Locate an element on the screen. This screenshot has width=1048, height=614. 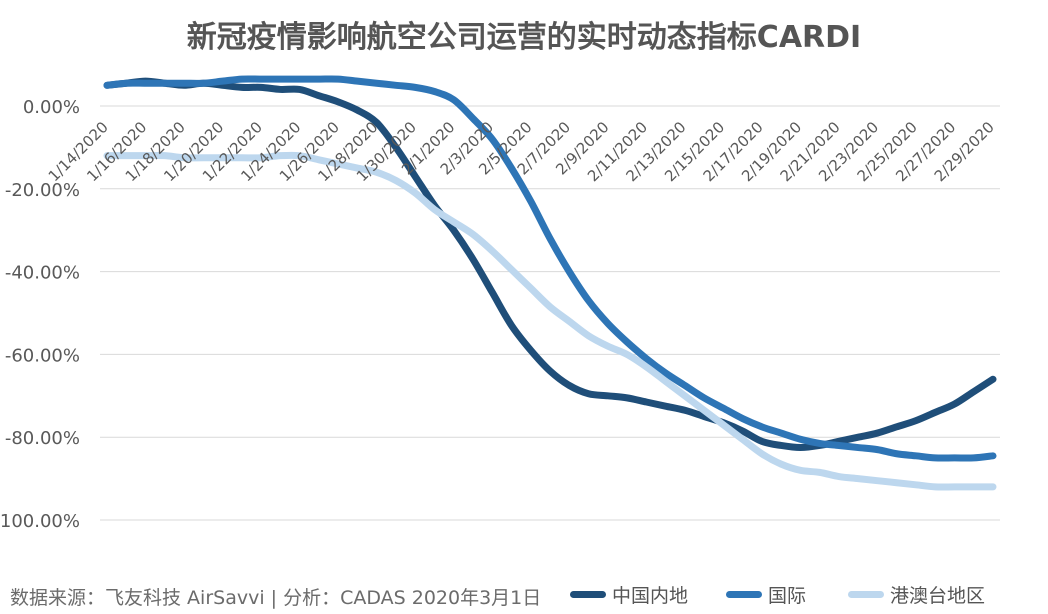
legend-item-international: 国际 is located at coordinates (766, 594).